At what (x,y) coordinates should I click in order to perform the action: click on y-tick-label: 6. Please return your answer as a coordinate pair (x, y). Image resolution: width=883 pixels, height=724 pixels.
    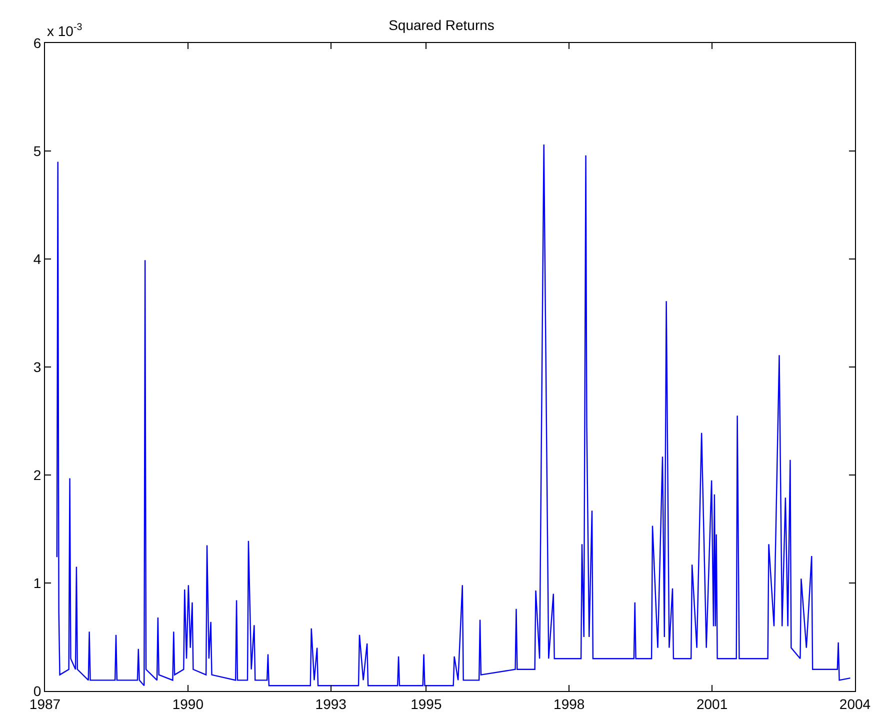
    Looking at the image, I should click on (37, 42).